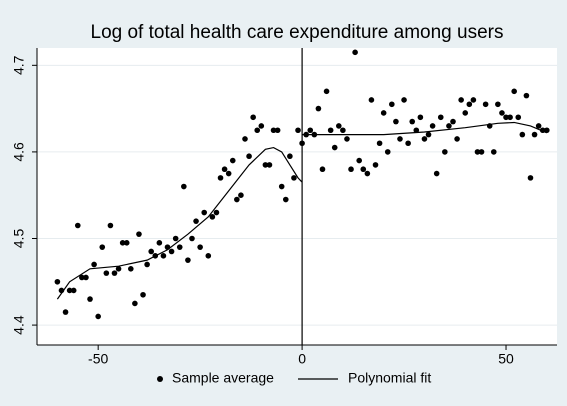 Image resolution: width=567 pixels, height=406 pixels. I want to click on legend-marker, so click(160, 379).